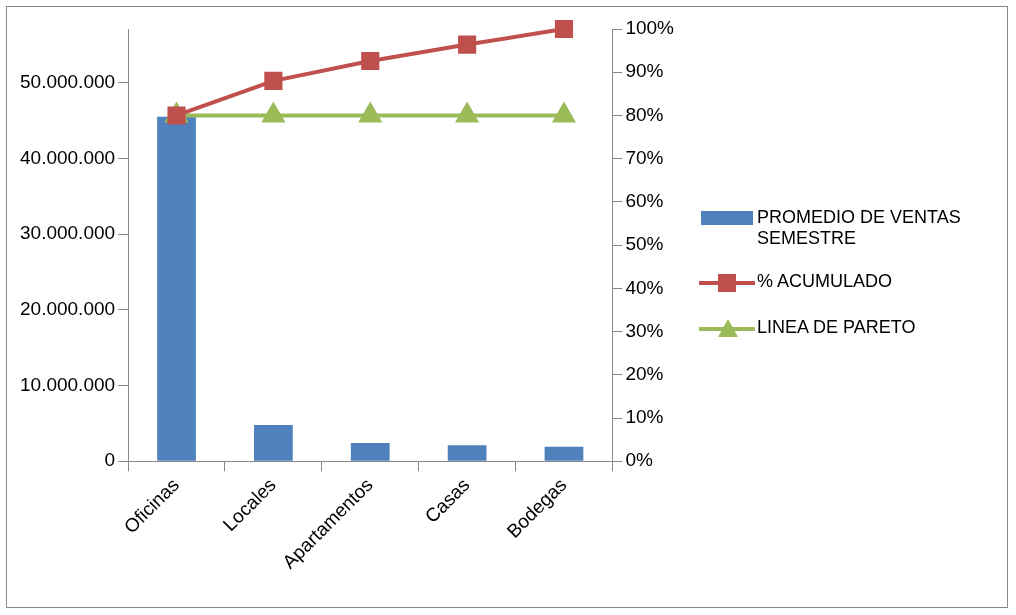 This screenshot has height=615, width=1016. What do you see at coordinates (644, 244) in the screenshot?
I see `y2-tick-label: 50%` at bounding box center [644, 244].